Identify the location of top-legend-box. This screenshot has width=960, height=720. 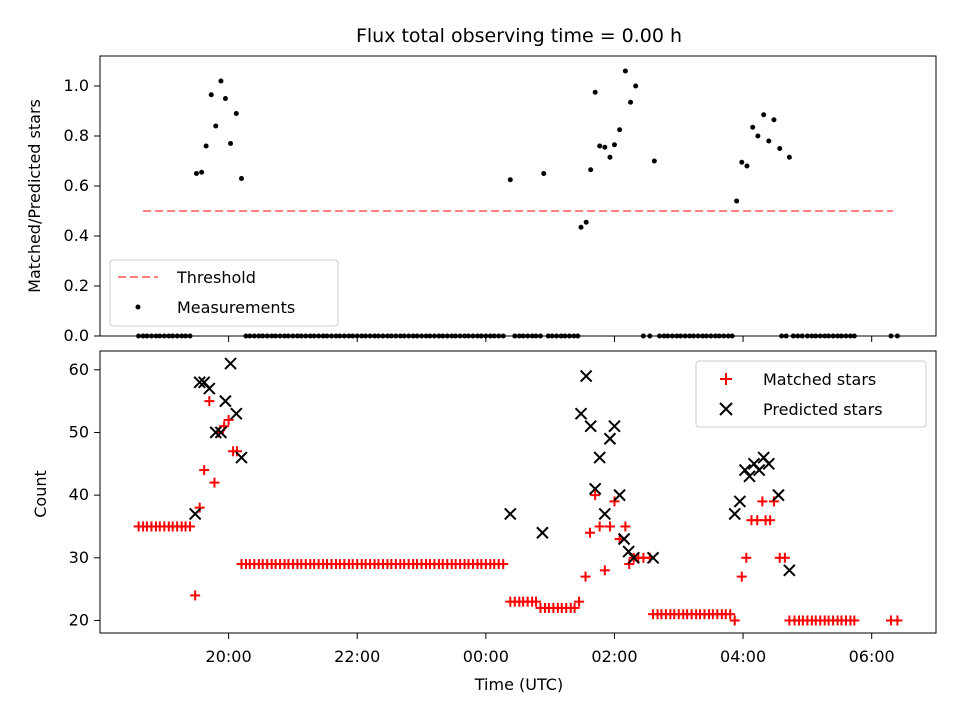
(224, 293).